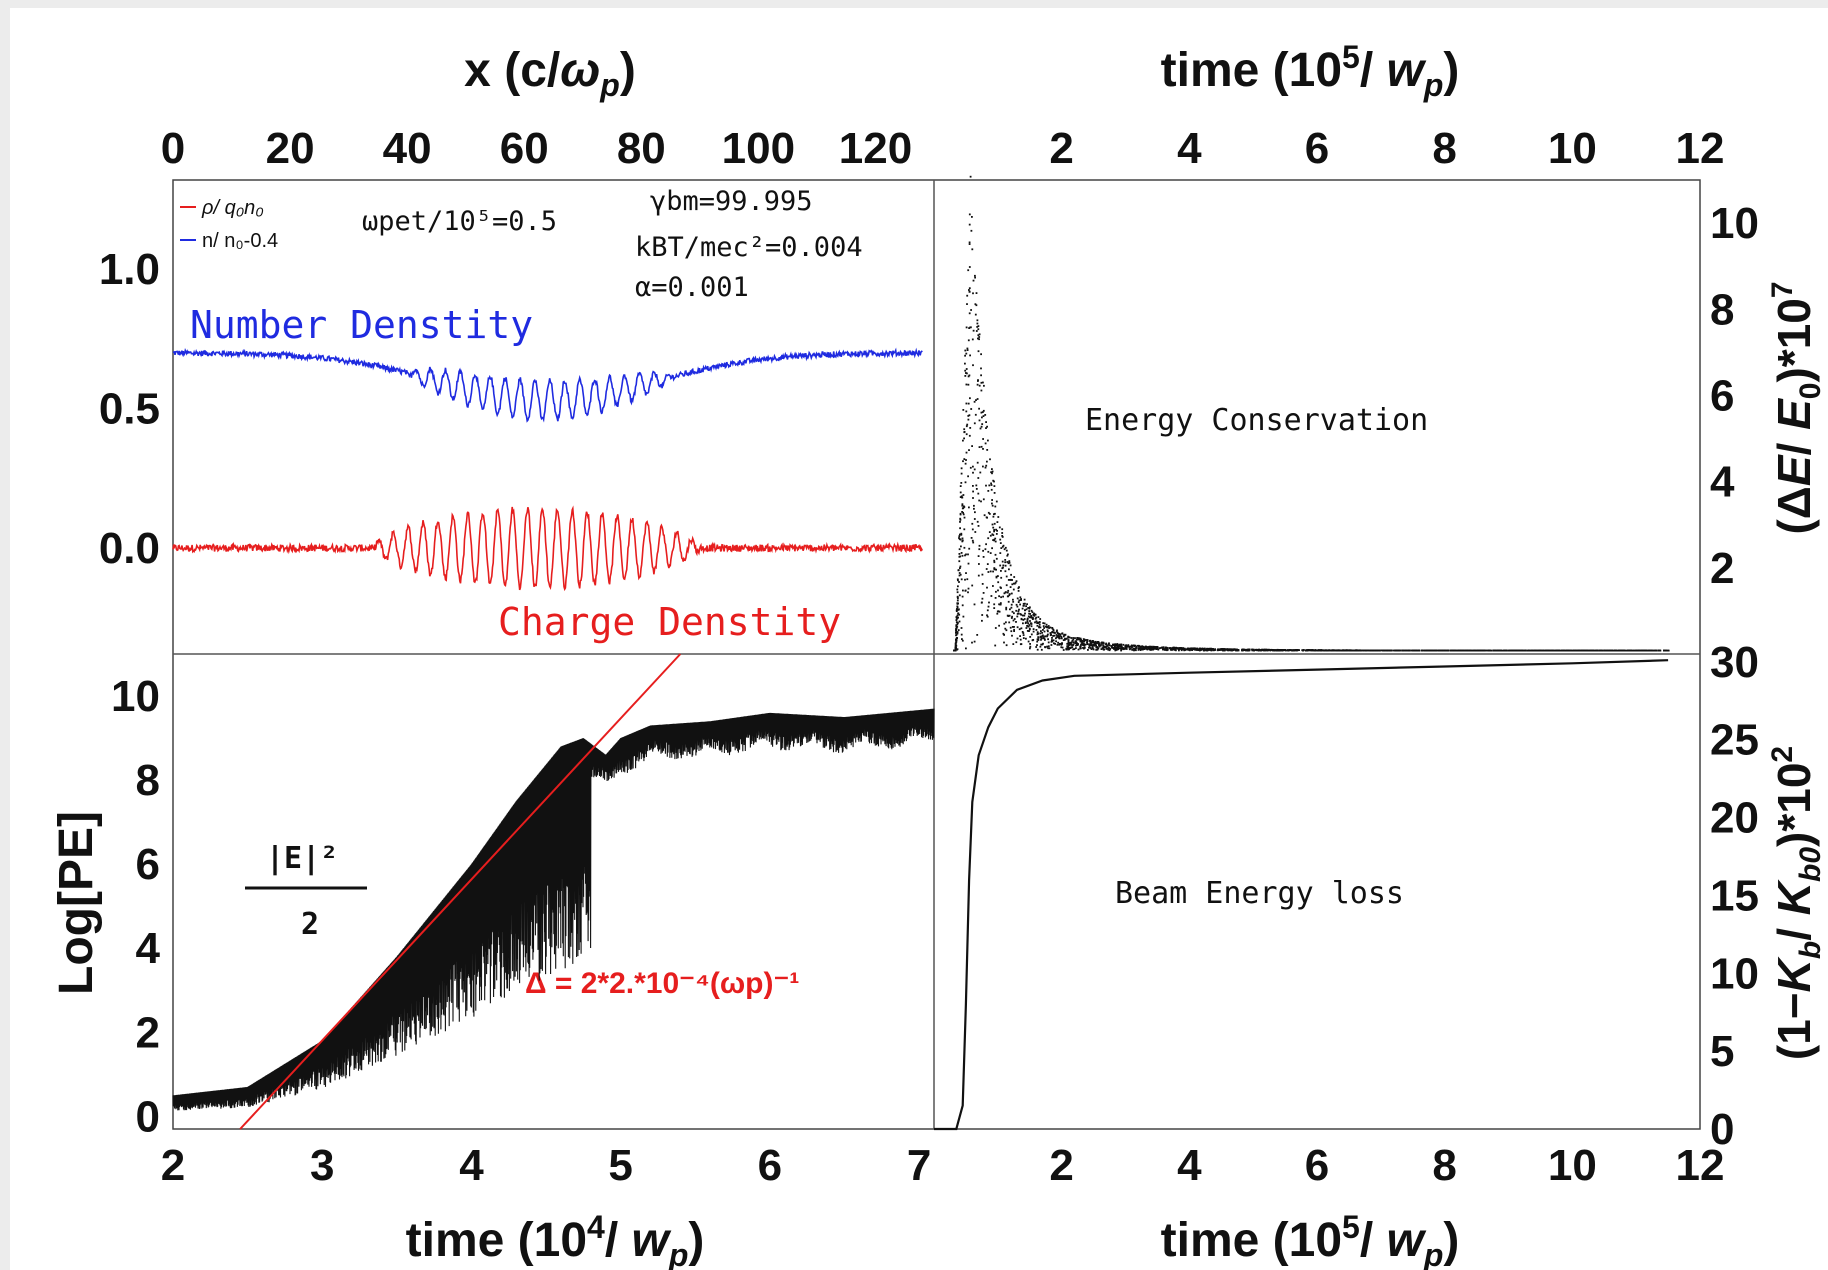  Describe the element at coordinates (1796, 407) in the screenshot. I see `energy-ylabel: (ΔE/ E0)*107` at that location.